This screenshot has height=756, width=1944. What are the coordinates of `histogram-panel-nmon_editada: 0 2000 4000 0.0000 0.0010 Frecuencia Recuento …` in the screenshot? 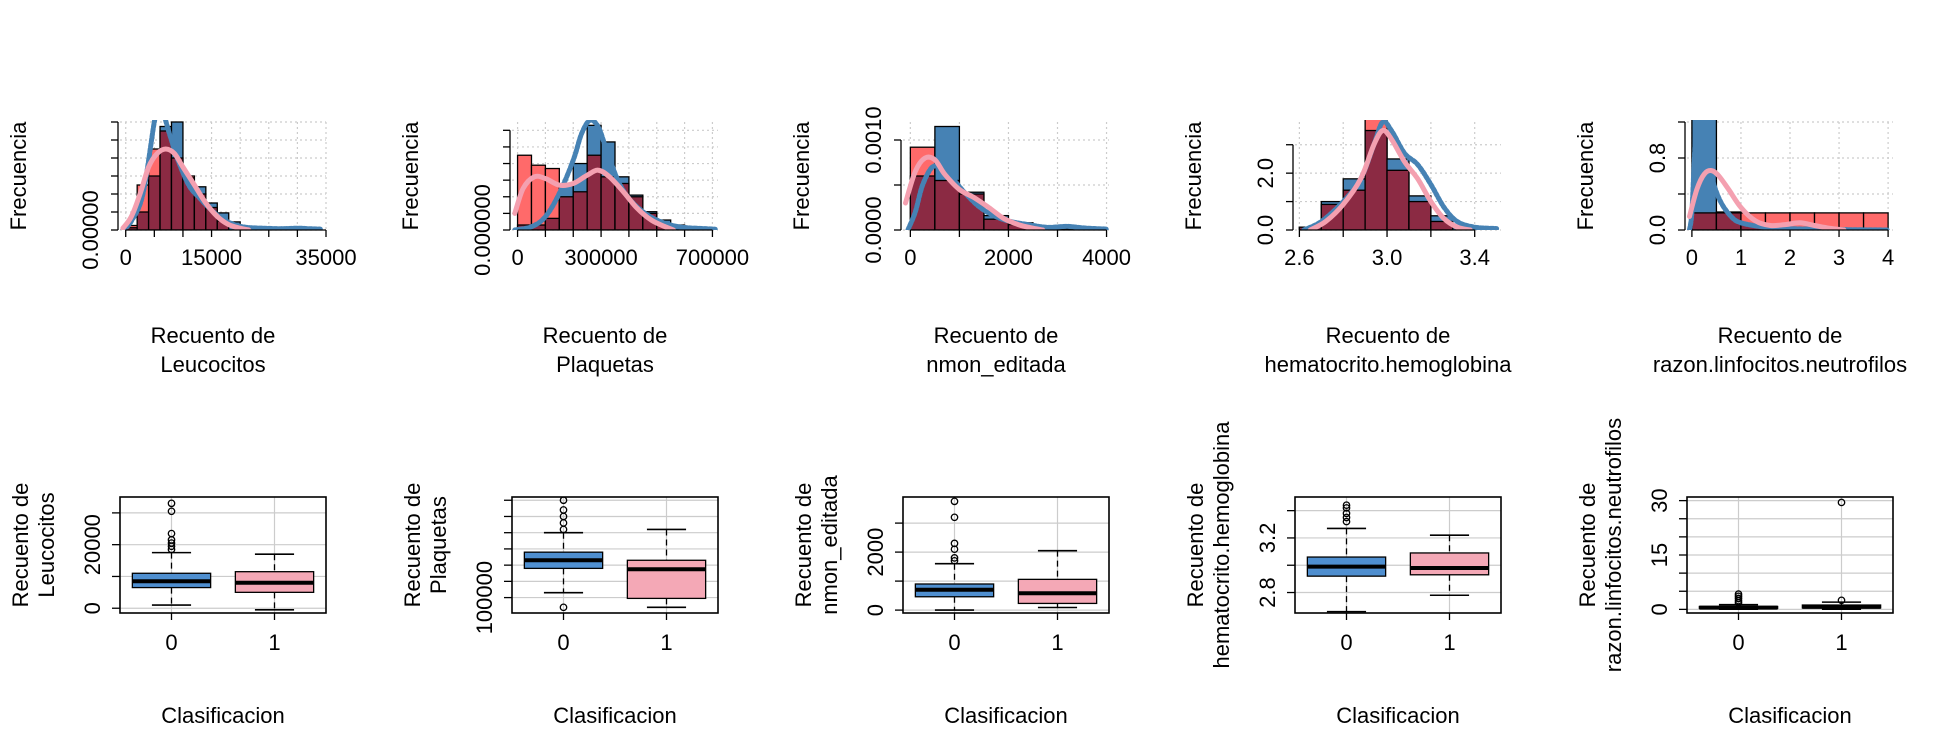 It's located at (960, 241).